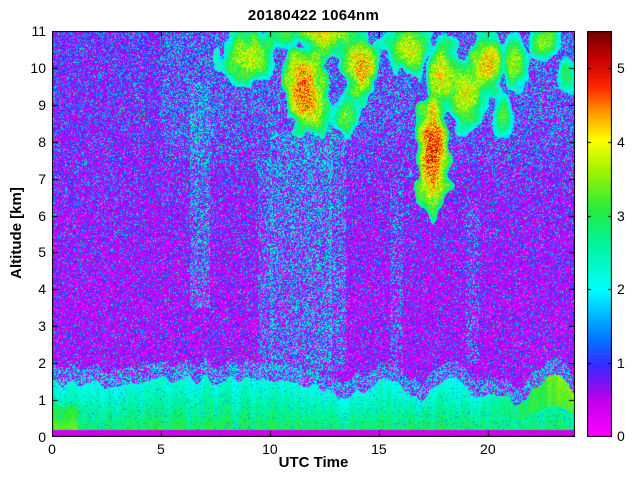  I want to click on colorbar-tick-label: 1, so click(621, 363).